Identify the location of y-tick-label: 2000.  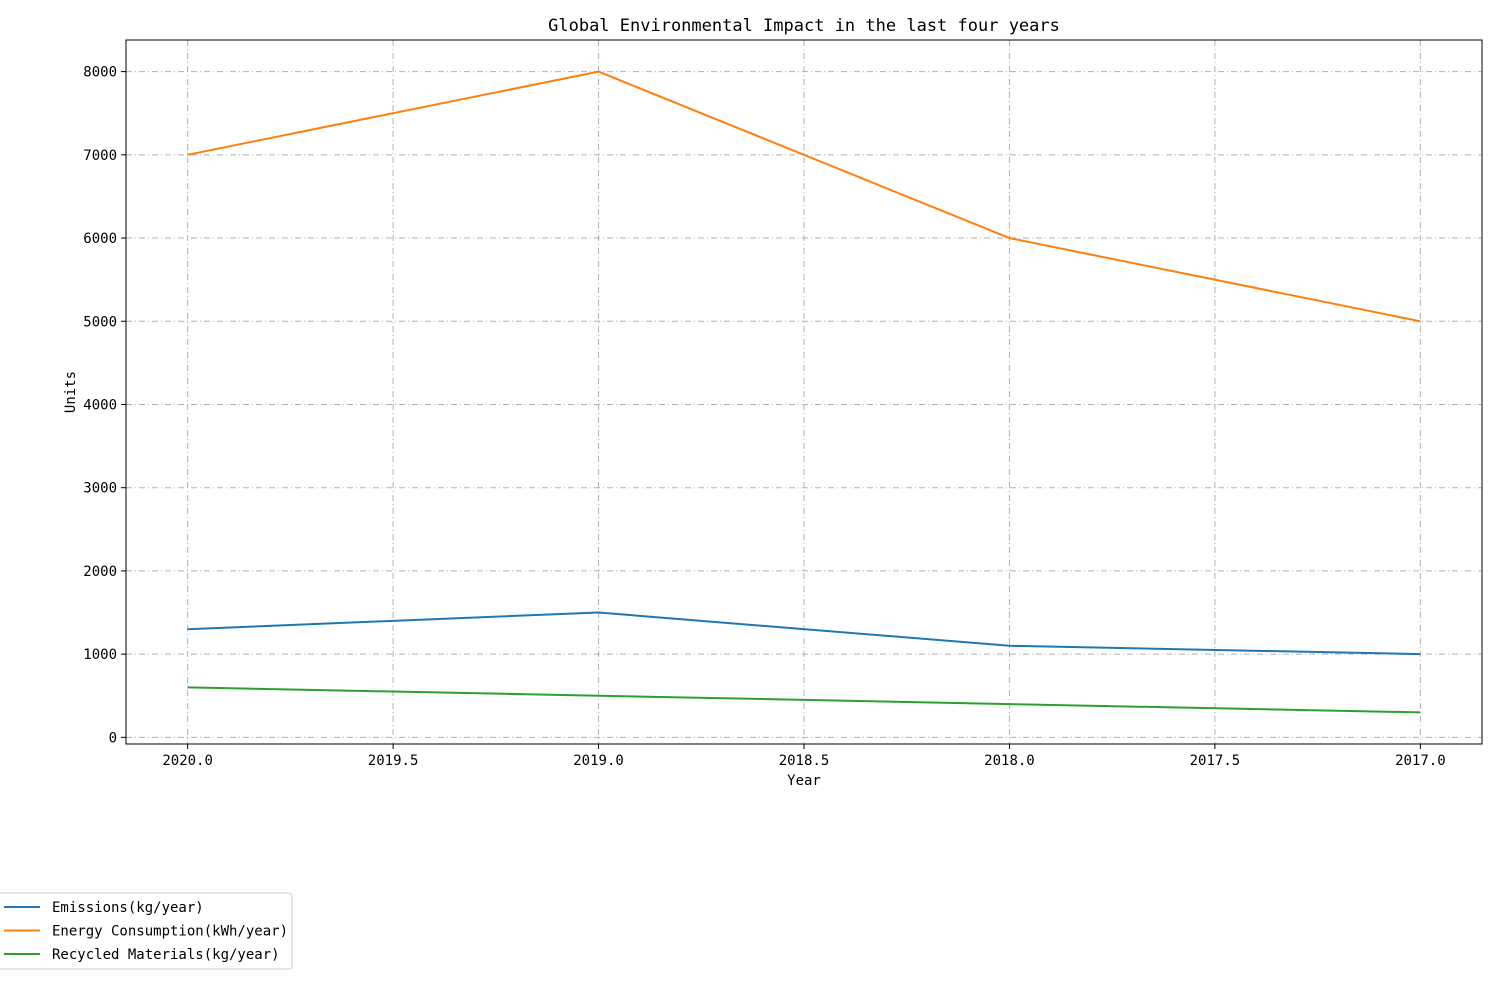
(100, 572).